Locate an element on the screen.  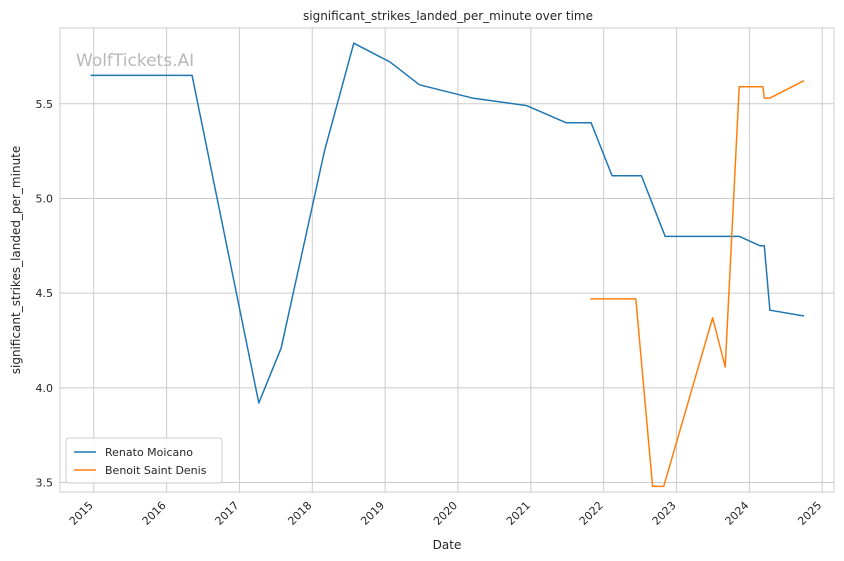
legend-box is located at coordinates (144, 460).